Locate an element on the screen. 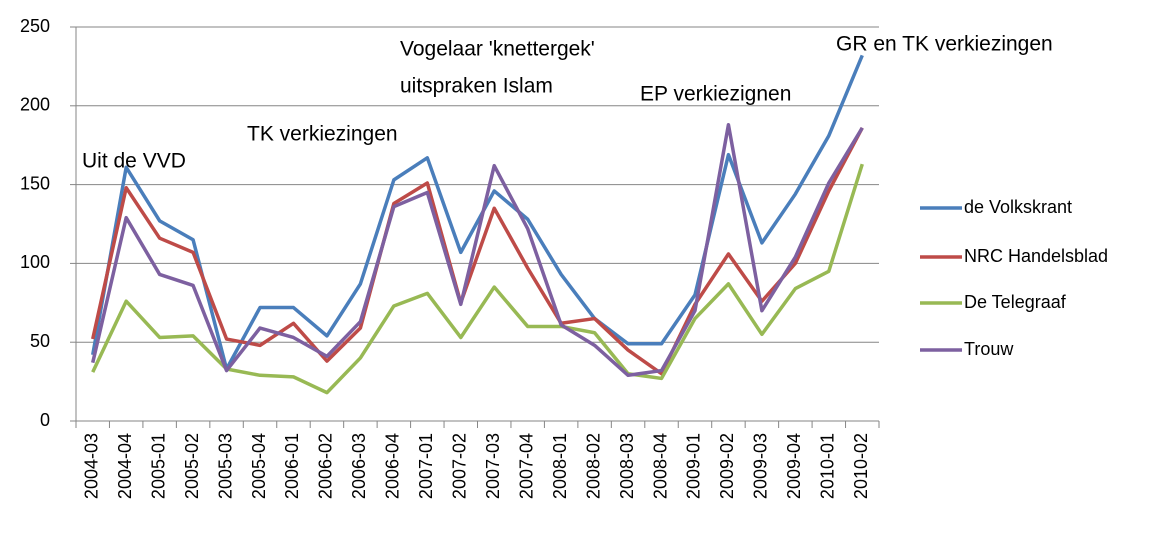  x-tick-label: 2006-01 is located at coordinates (292, 466).